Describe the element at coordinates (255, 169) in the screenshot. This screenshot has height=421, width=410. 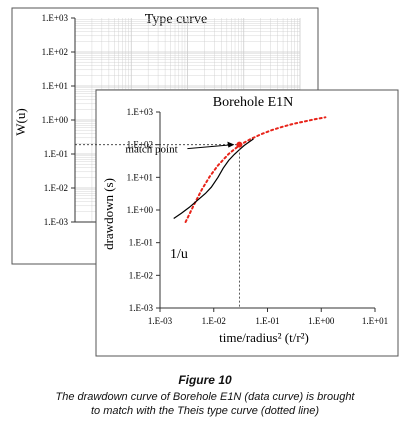
I see `type-curve-dotted-line` at that location.